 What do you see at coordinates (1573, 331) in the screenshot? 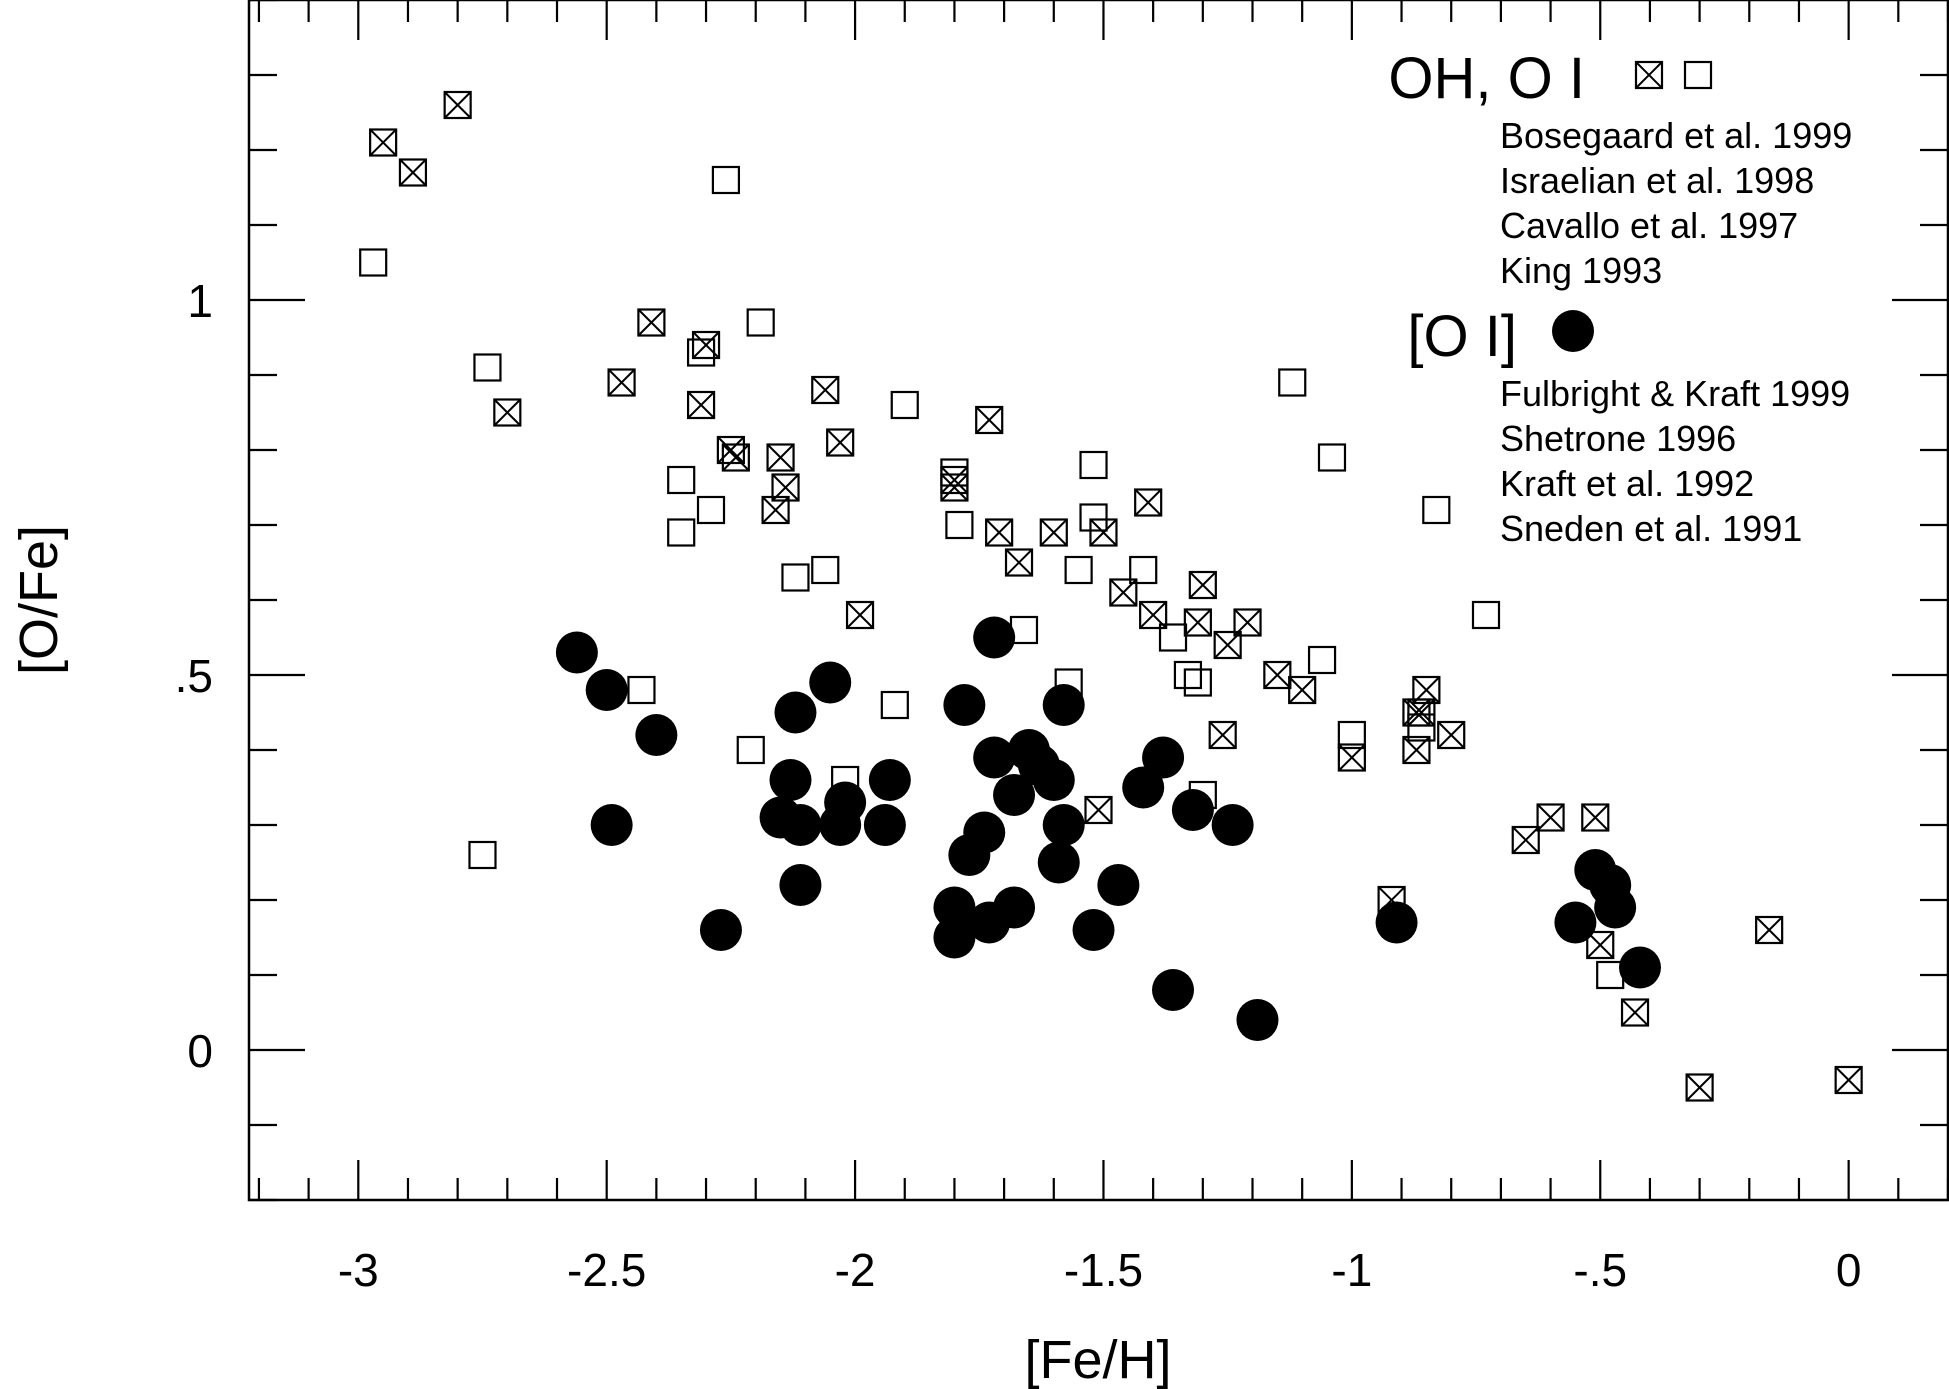
I see `legend-filled-circle-marker` at bounding box center [1573, 331].